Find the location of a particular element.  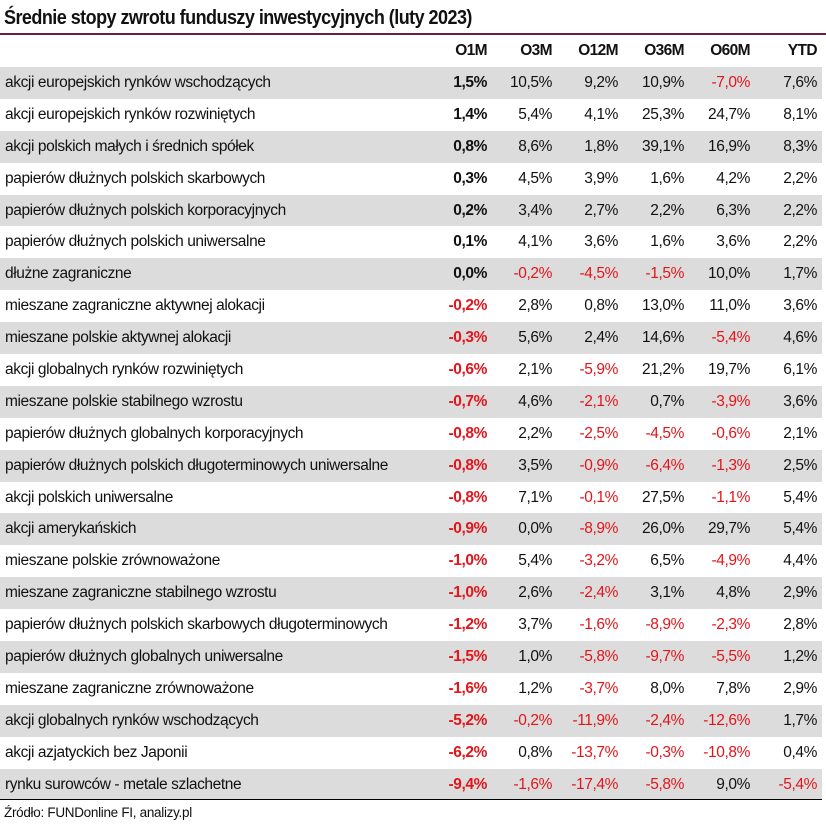

cell-o60m: -2,3% is located at coordinates (731, 625).